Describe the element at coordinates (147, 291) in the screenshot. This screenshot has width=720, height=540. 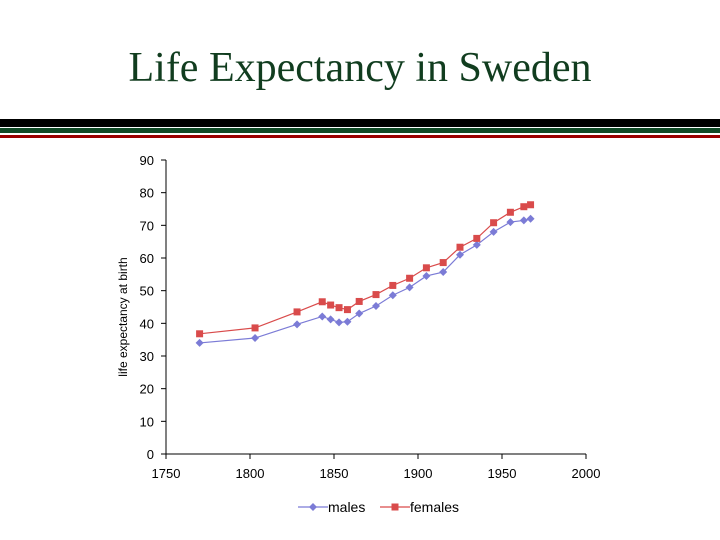
I see `y-tick-label: 50` at that location.